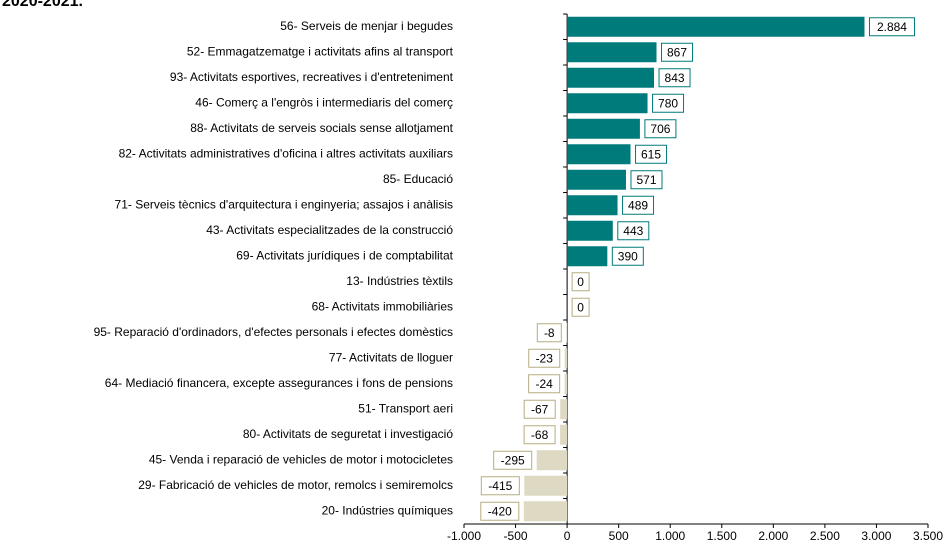 The height and width of the screenshot is (545, 947). I want to click on value-label: -295, so click(513, 460).